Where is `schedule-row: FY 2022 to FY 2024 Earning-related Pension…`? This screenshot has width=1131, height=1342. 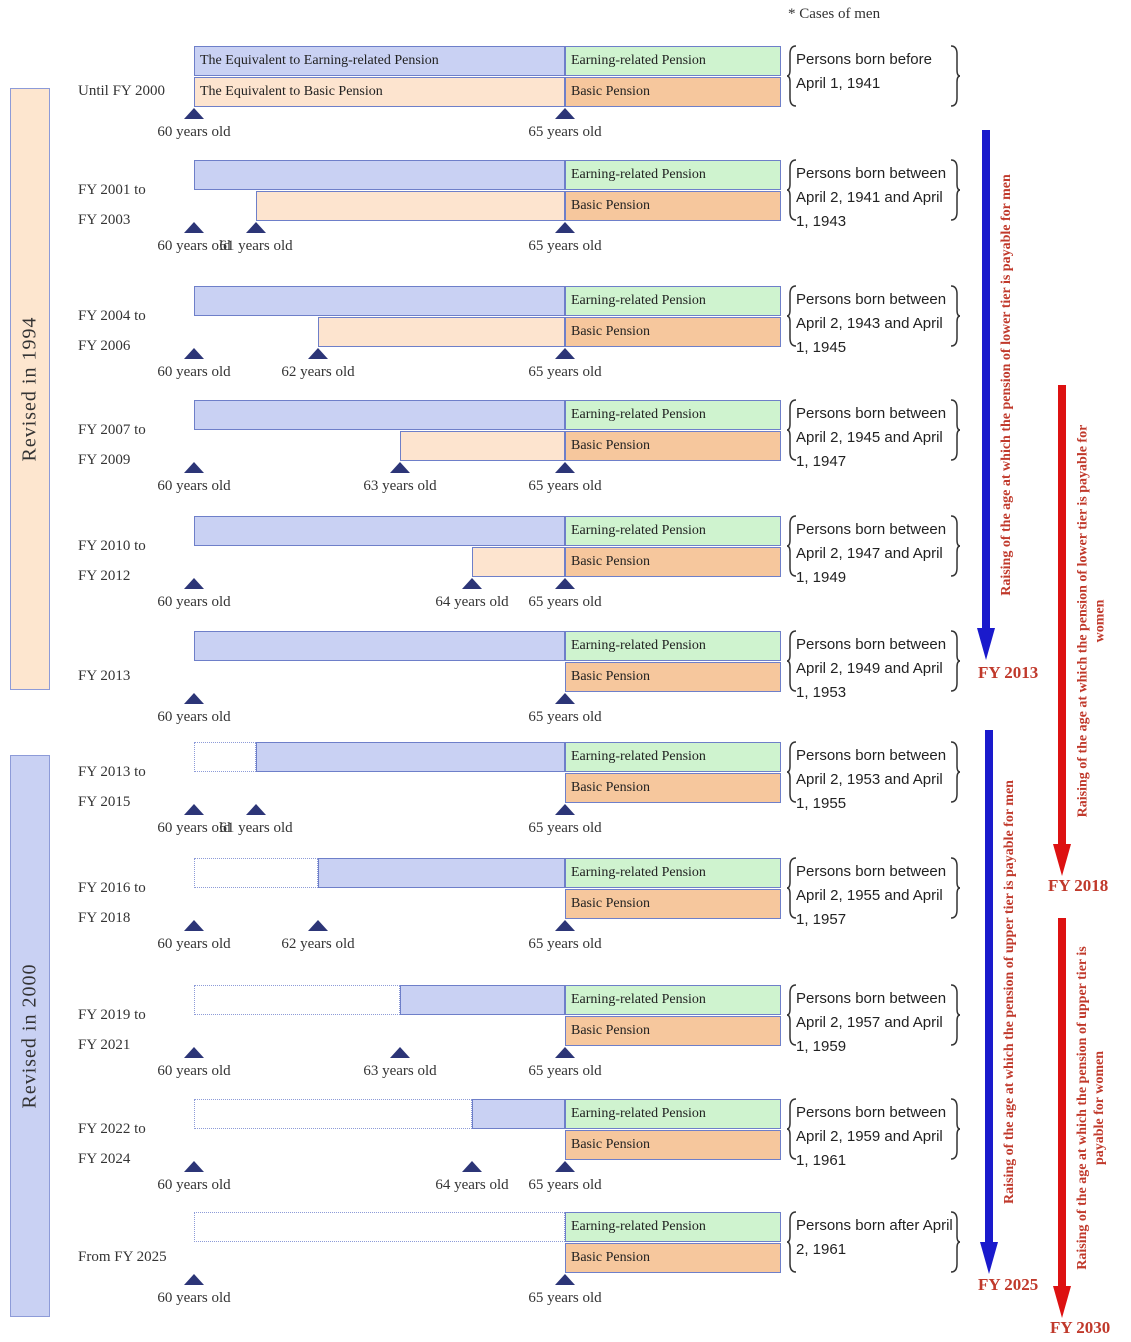 schedule-row: FY 2022 to FY 2024 Earning-related Pension… is located at coordinates (565, 1148).